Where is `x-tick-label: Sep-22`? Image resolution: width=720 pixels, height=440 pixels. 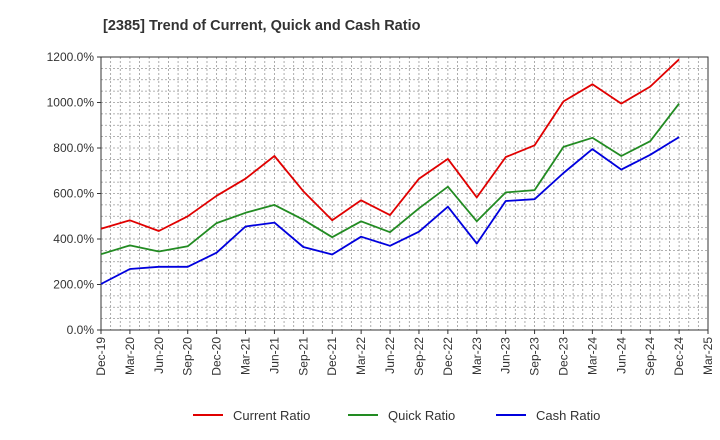
x-tick-label: Sep-22 is located at coordinates (419, 356).